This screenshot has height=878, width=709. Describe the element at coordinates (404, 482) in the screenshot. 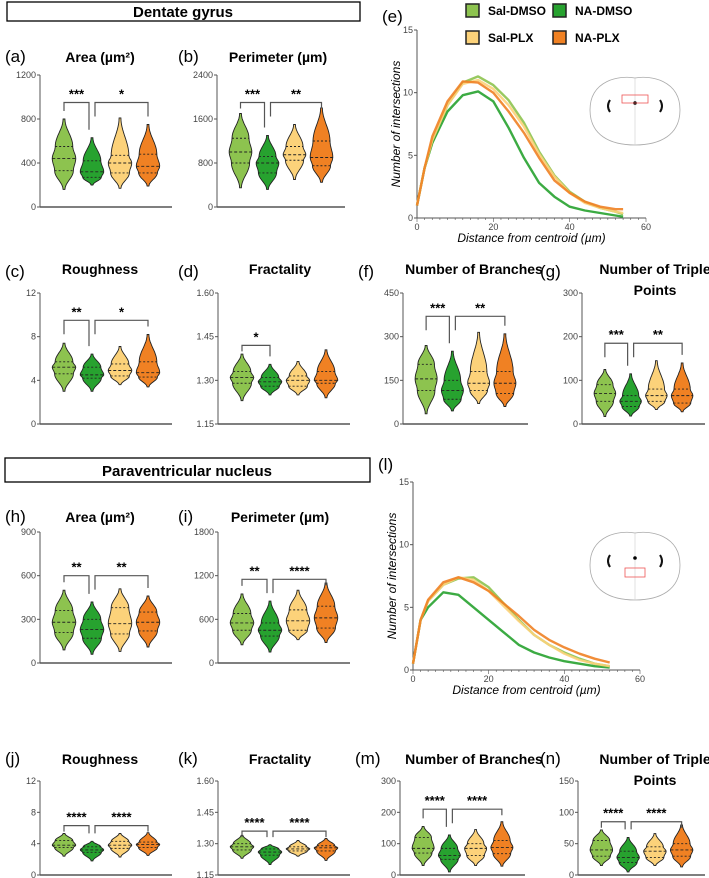

I see `y-tick-label: 15` at that location.